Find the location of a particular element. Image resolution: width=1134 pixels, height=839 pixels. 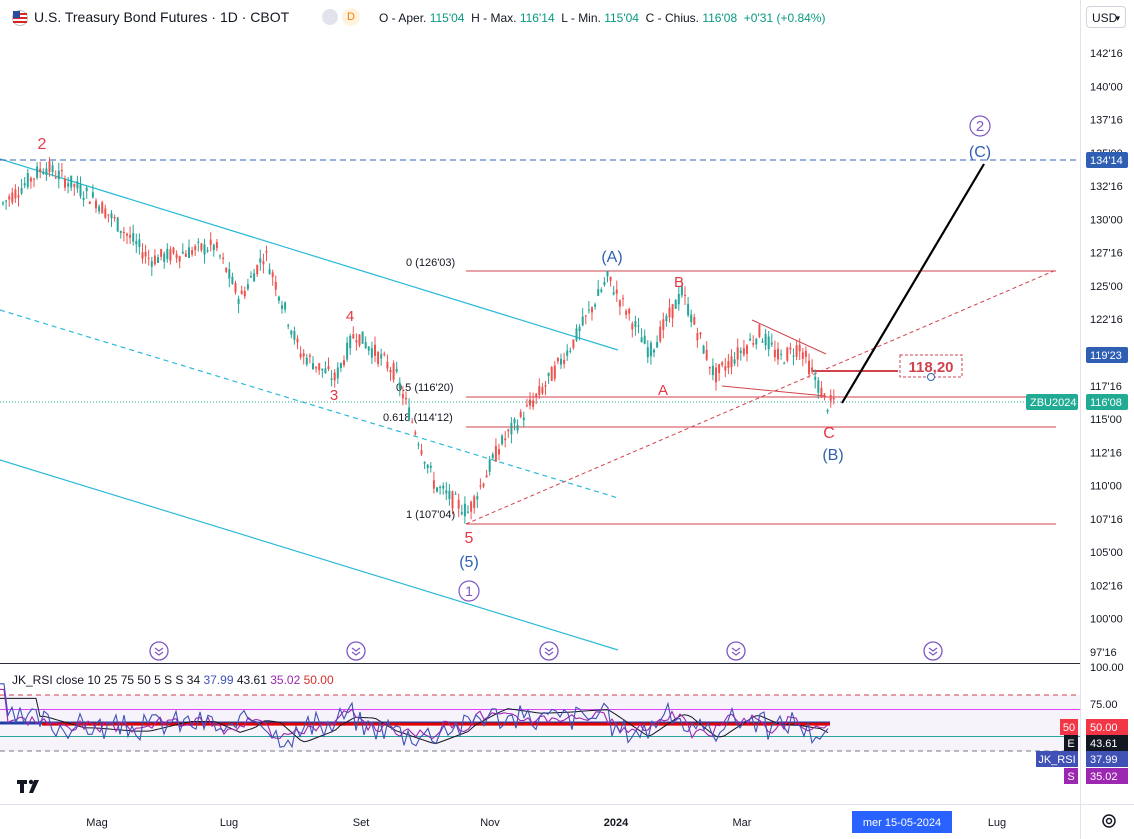

time-highlight-label: mer 15-05-2024 is located at coordinates (902, 823).